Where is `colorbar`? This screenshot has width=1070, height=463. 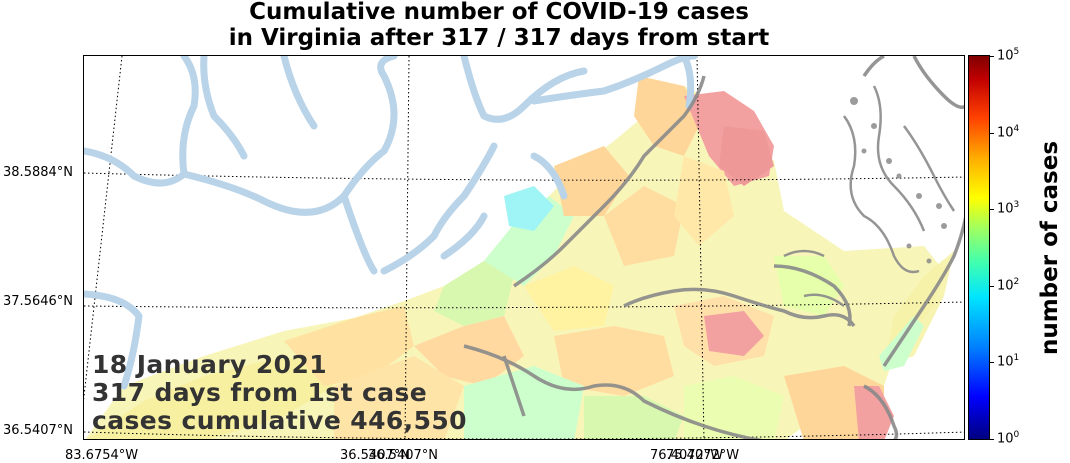 colorbar is located at coordinates (979, 247).